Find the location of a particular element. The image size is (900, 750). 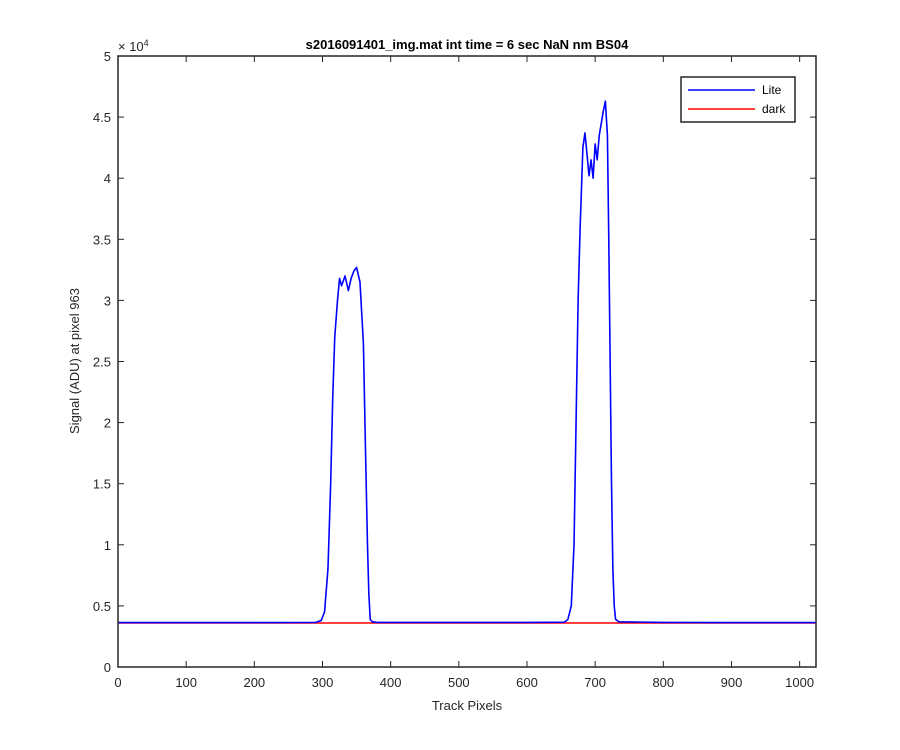

y-exponent: 4 is located at coordinates (146, 43).